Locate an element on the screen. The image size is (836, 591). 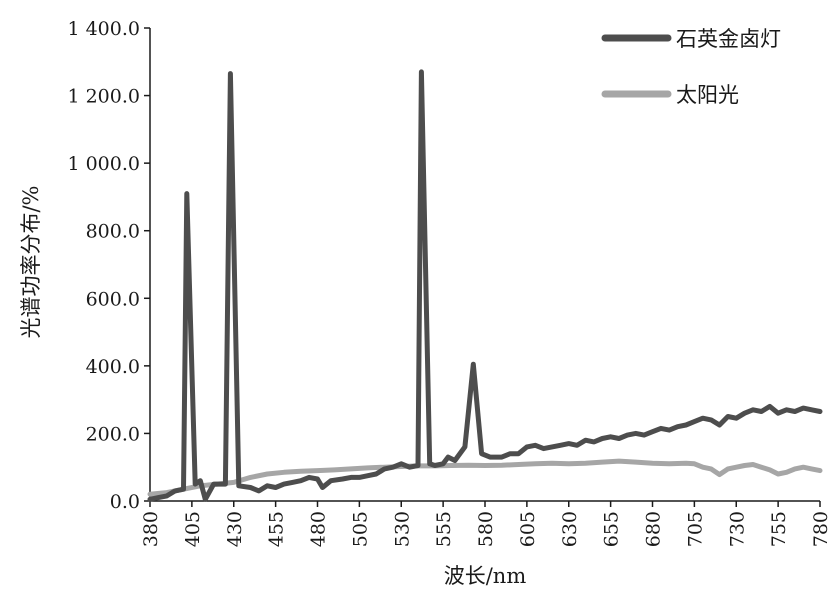
y-tick-label: 1 000.0 is located at coordinates (103, 164).